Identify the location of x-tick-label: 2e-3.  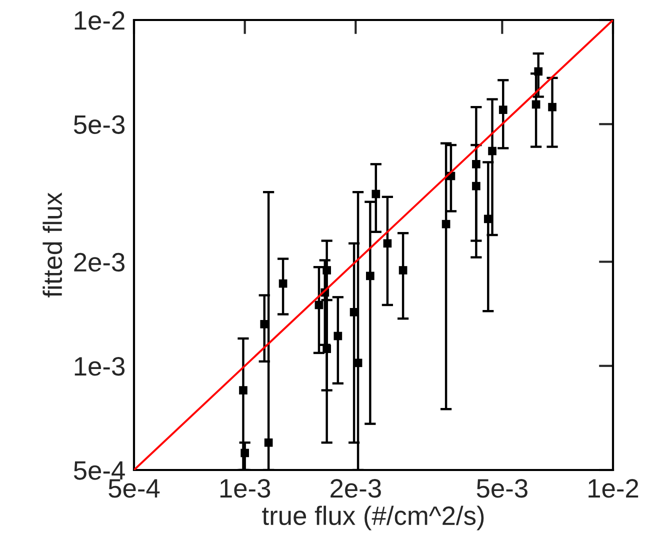
(355, 488).